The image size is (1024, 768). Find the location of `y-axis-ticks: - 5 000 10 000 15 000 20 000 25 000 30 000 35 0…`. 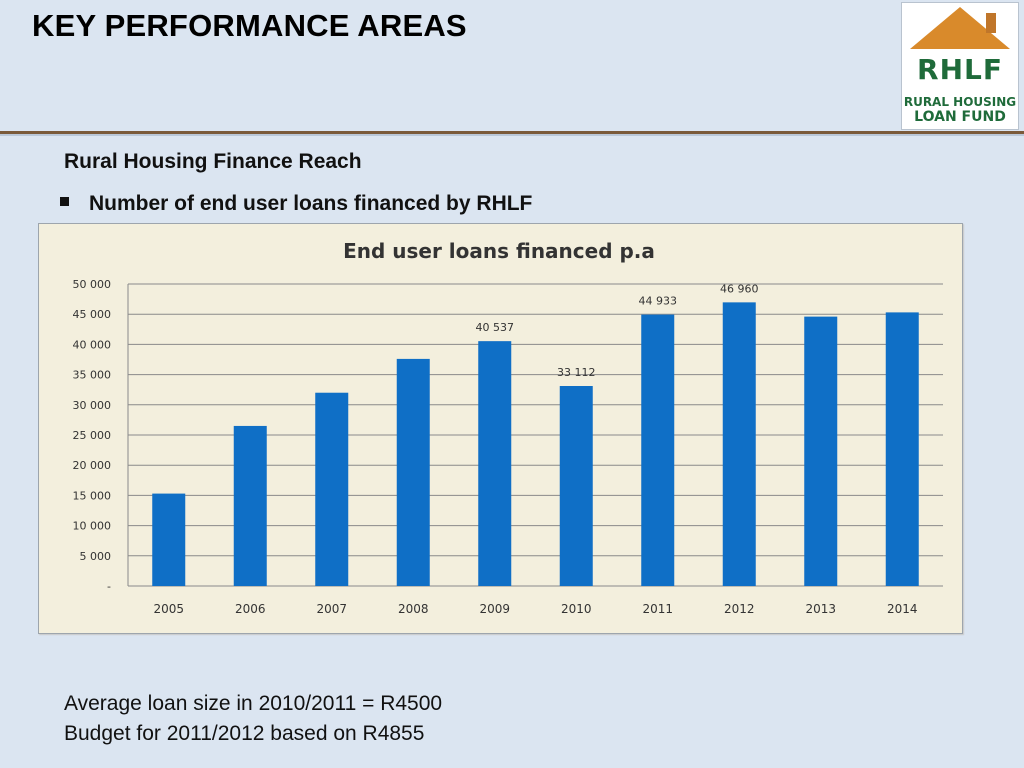

y-axis-ticks: - 5 000 10 000 15 000 20 000 25 000 30 000 35 0… is located at coordinates (92, 435).